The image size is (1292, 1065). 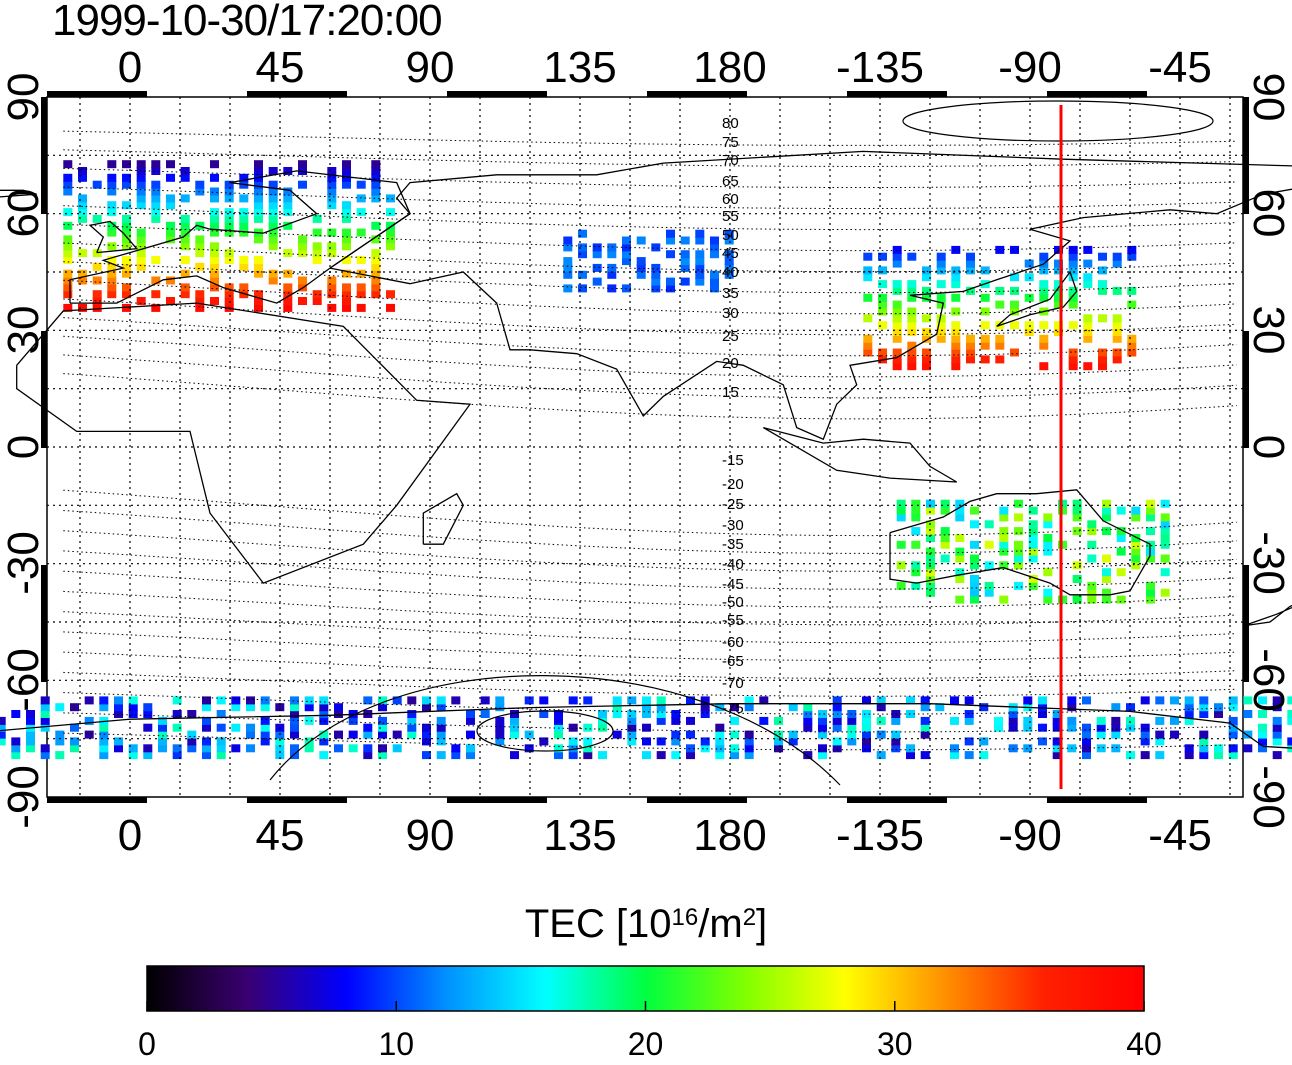 What do you see at coordinates (730, 181) in the screenshot?
I see `contour-label: 65` at bounding box center [730, 181].